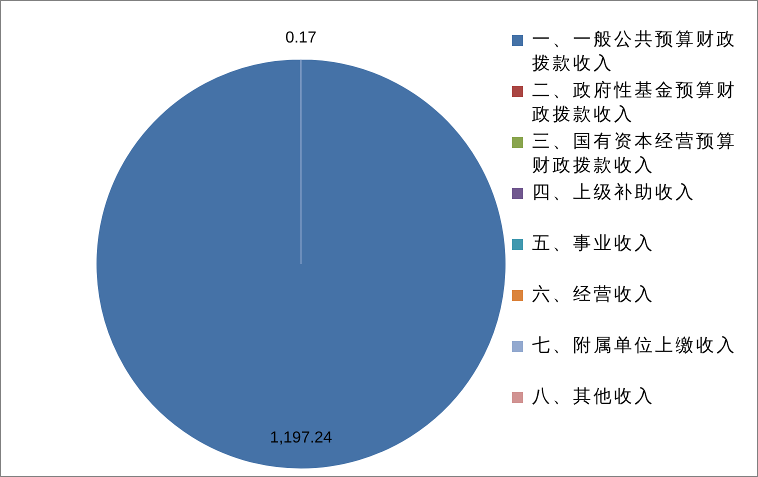 The width and height of the screenshot is (758, 477). Describe the element at coordinates (301, 438) in the screenshot. I see `data-label: 1,197.24` at that location.